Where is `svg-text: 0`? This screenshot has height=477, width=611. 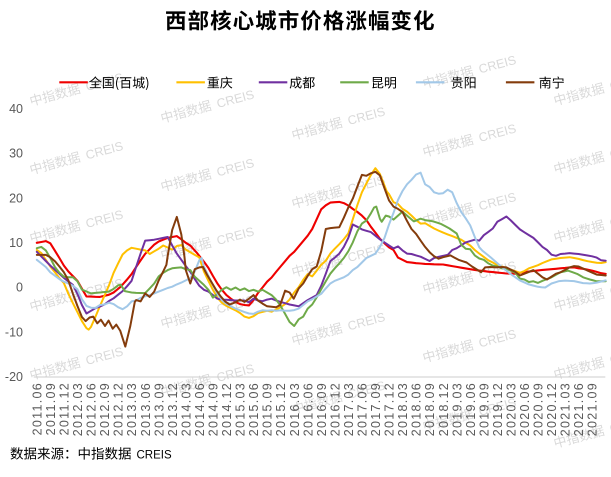 svg-text: 0 is located at coordinates (19, 288).